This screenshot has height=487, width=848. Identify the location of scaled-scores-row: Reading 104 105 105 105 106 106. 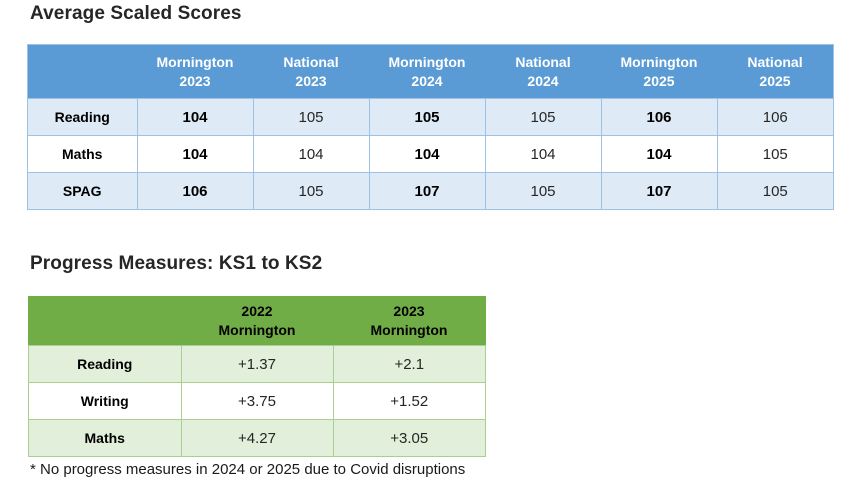
(430, 117).